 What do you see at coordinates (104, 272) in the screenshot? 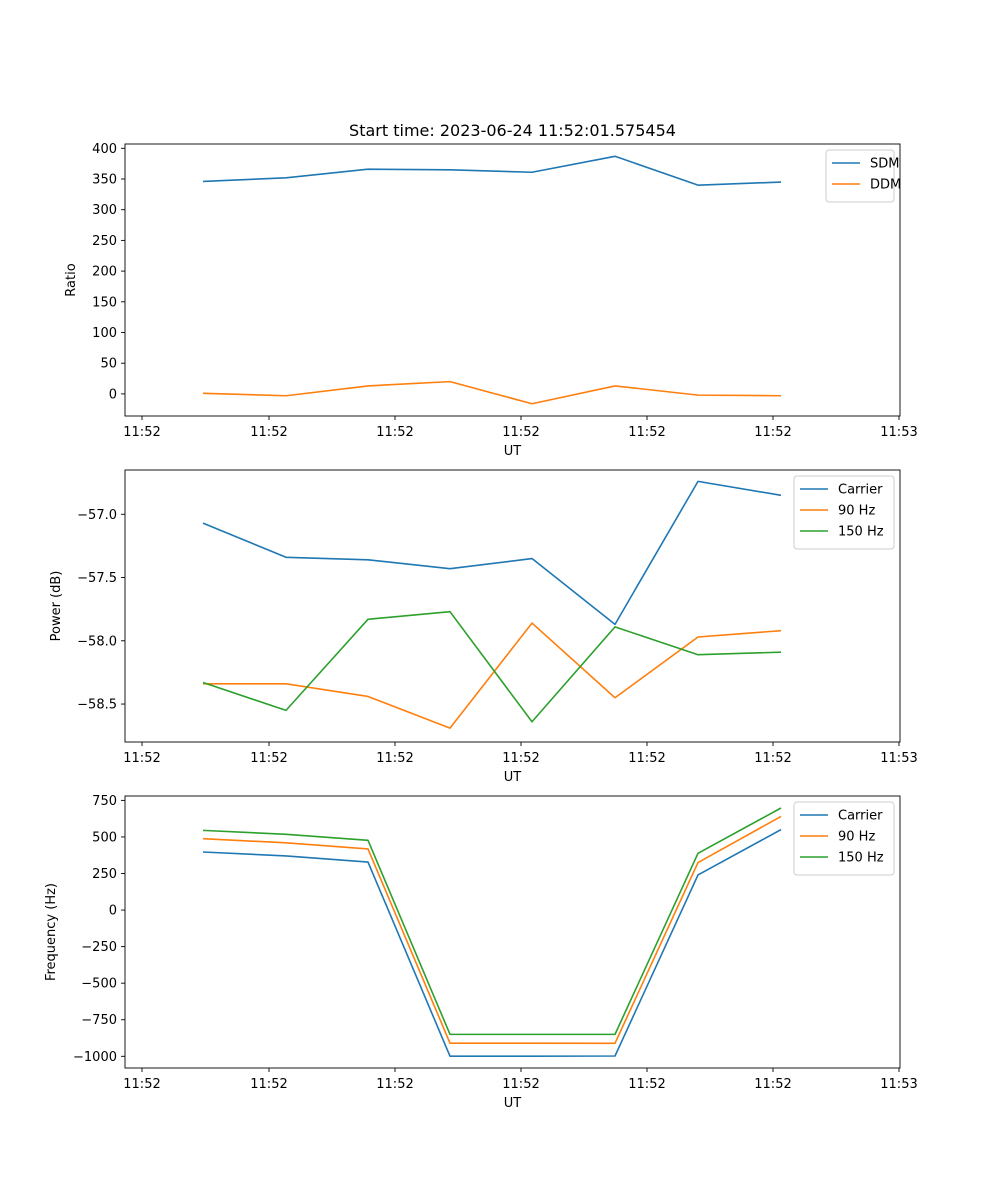
I see `y-tick-label: 200` at bounding box center [104, 272].